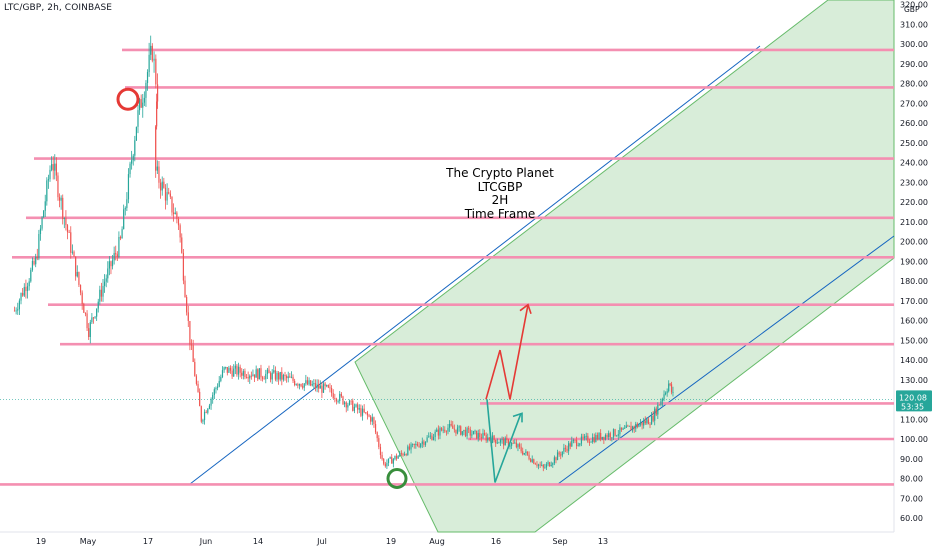 The width and height of the screenshot is (932, 550). Describe the element at coordinates (258, 541) in the screenshot. I see `x-tick-label: 14` at that location.